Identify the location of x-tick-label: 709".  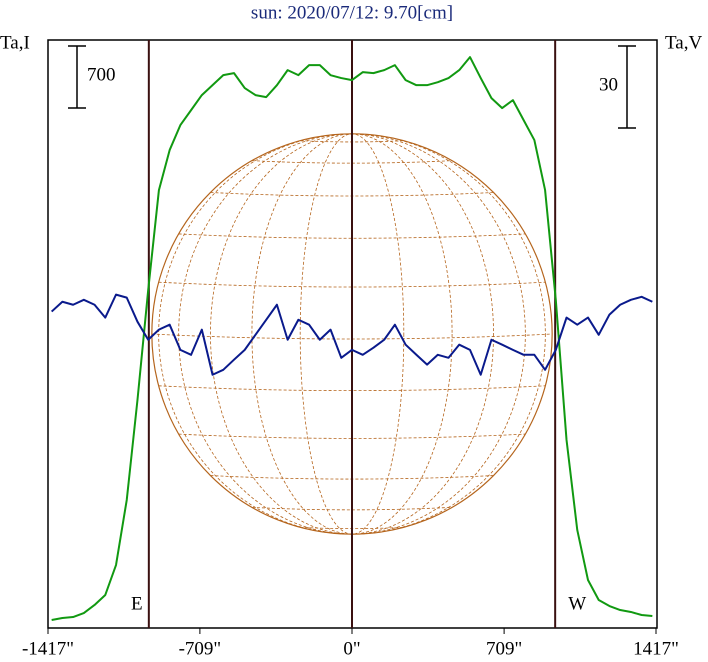
(504, 648).